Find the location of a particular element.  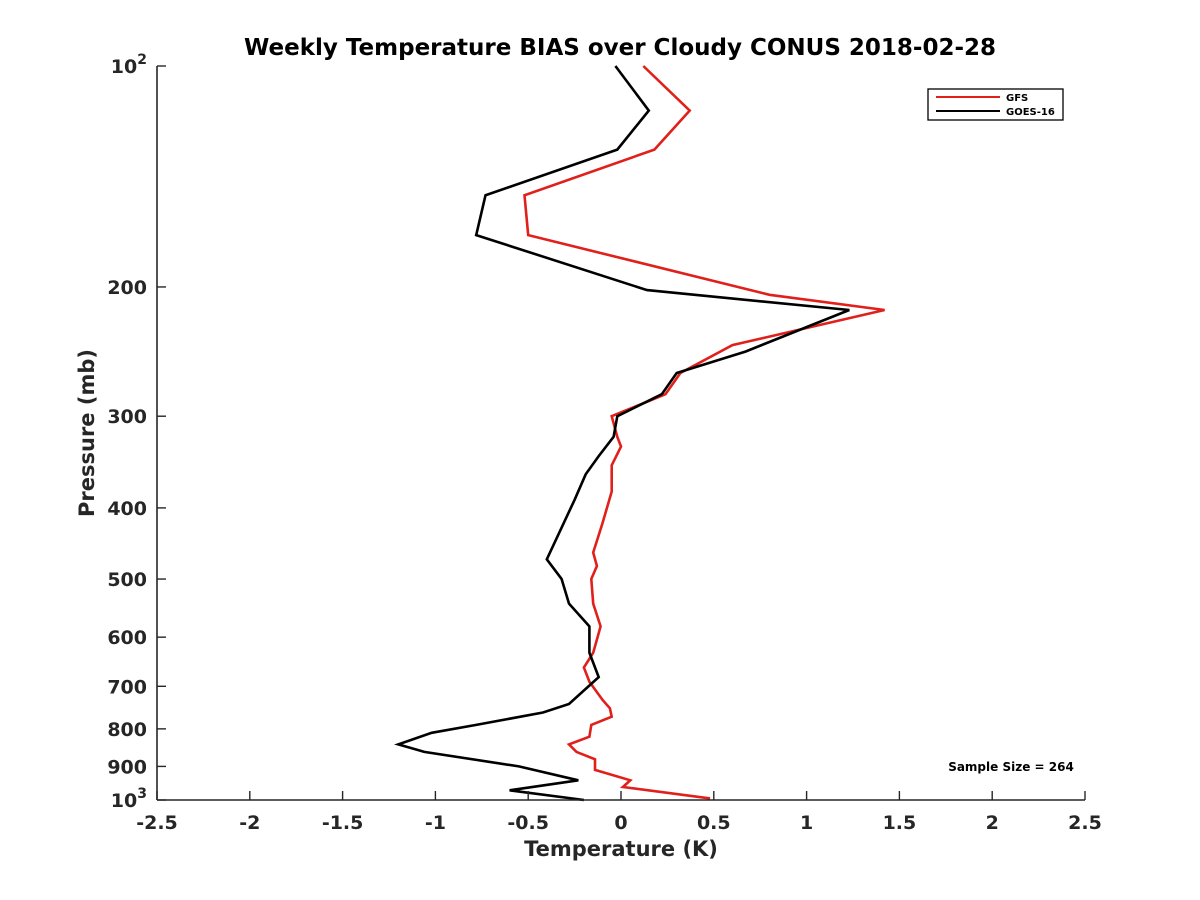

y-tick-label: 10³ is located at coordinates (129, 799).